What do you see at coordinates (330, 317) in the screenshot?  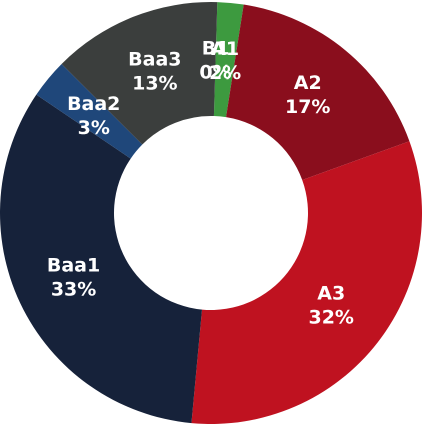 I see `slice-value-label: 32%` at bounding box center [330, 317].